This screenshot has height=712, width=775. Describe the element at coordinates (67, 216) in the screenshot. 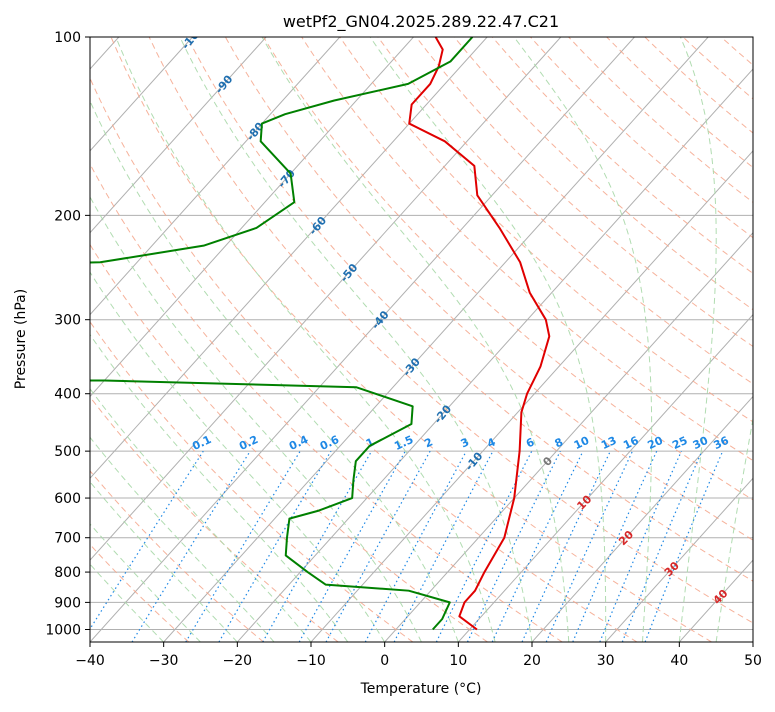

I see `y-tick-label: 200` at that location.